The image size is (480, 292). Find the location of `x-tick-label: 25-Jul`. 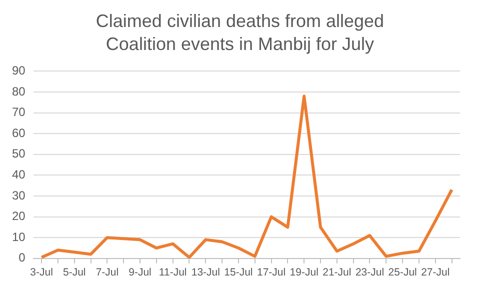

x-tick-label: 25-Jul is located at coordinates (402, 272).